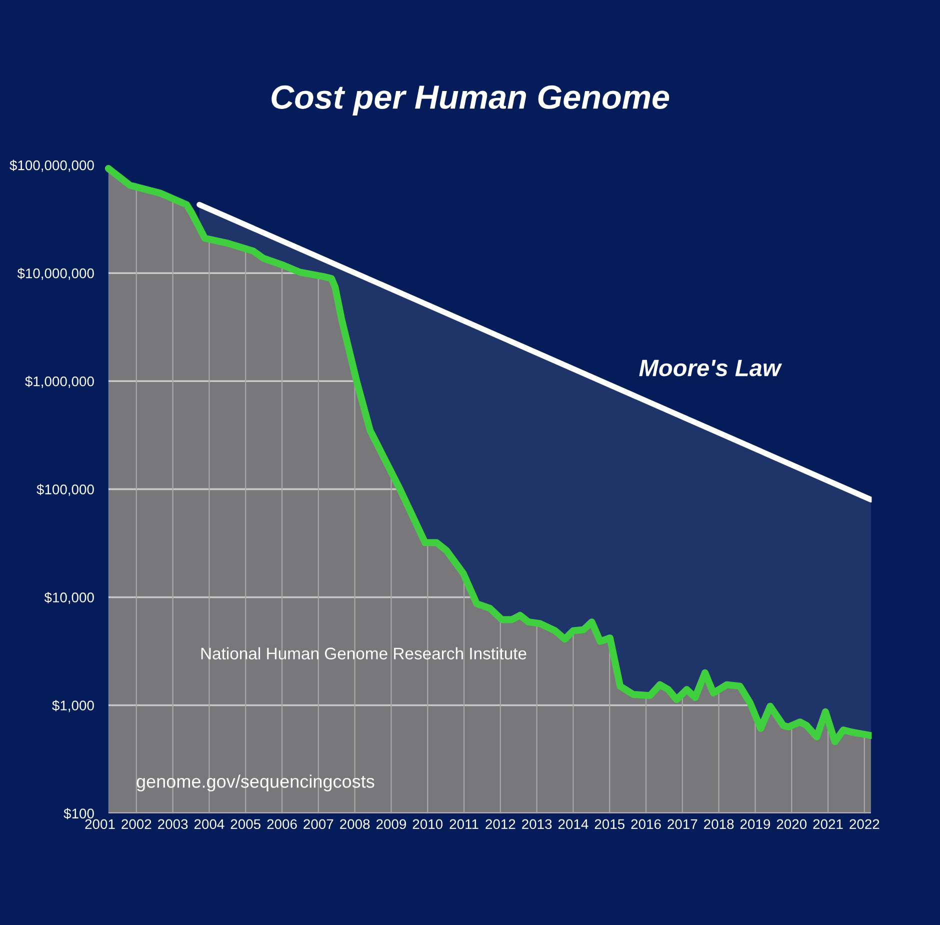 The width and height of the screenshot is (940, 925). Describe the element at coordinates (791, 824) in the screenshot. I see `x-tick-label: 2020` at that location.